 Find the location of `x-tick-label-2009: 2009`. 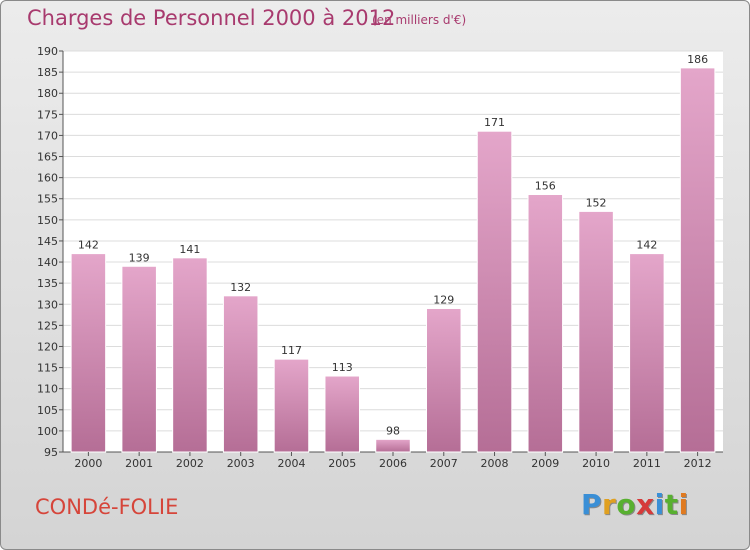

x-tick-label-2009: 2009 is located at coordinates (545, 463).